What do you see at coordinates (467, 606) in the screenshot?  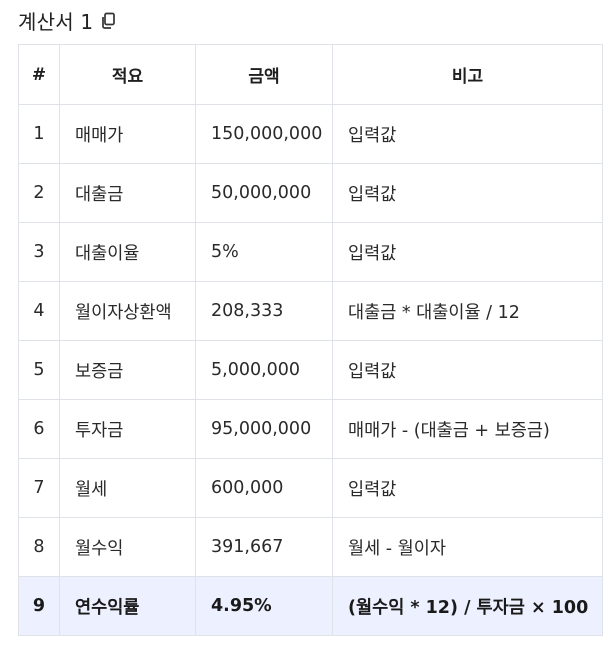 I see `row-note: (월수익 * 12) / 투자금 × 100` at bounding box center [467, 606].